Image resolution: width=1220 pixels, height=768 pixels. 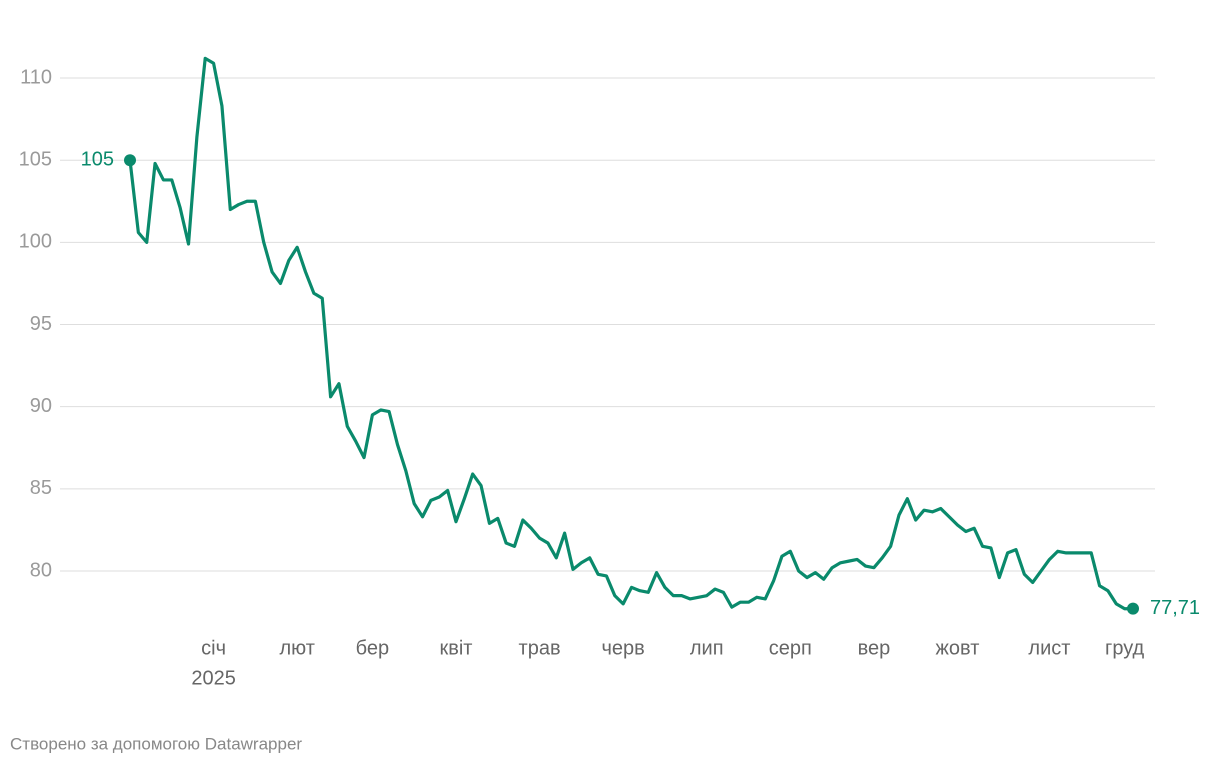 What do you see at coordinates (707, 648) in the screenshot?
I see `x-tick-label: лип` at bounding box center [707, 648].